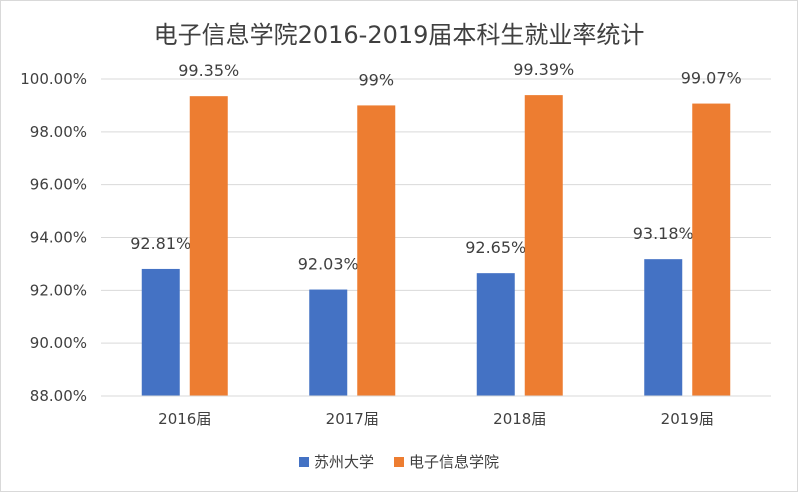 The width and height of the screenshot is (798, 492). I want to click on x-tick-label: 2019届, so click(687, 419).